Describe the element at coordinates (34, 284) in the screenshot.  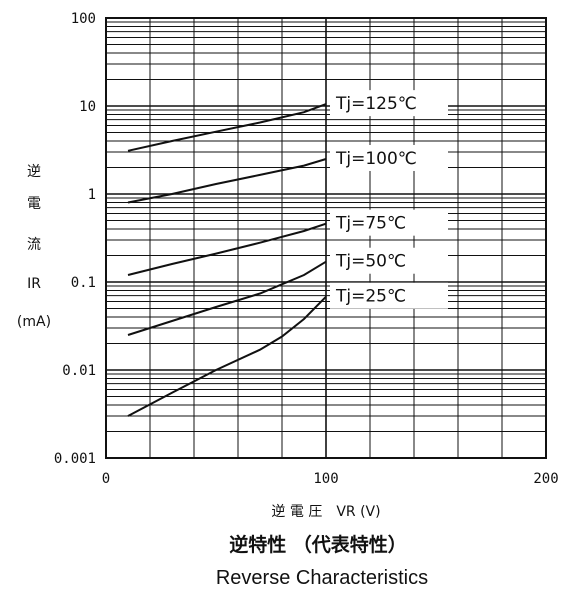
I see `y-axis-label-line: IR` at that location.